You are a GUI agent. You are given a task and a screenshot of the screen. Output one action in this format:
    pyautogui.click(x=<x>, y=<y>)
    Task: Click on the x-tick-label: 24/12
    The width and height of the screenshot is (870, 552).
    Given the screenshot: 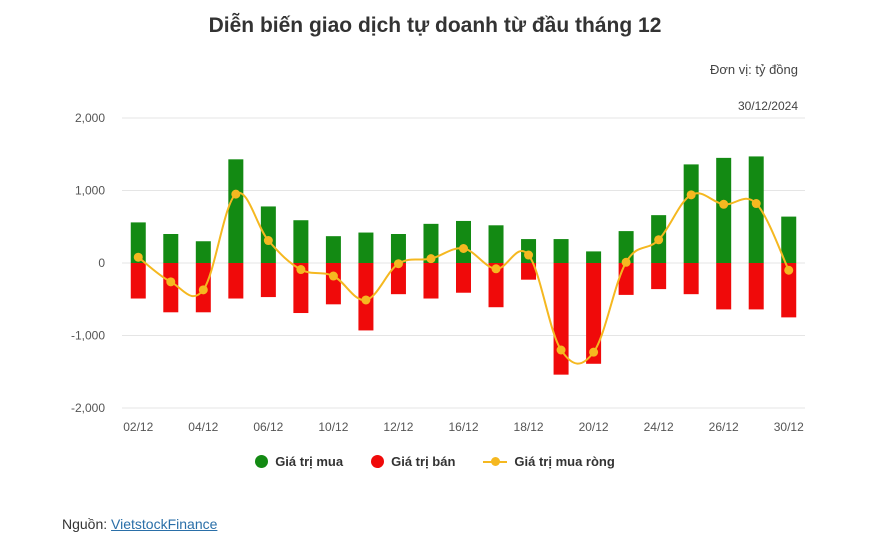 What is the action you would take?
    pyautogui.click(x=659, y=427)
    